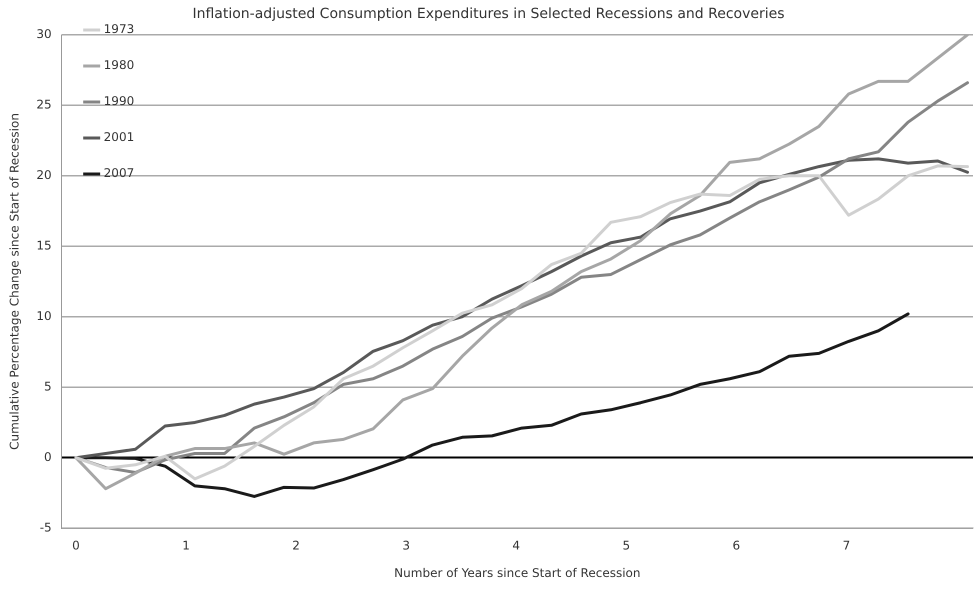  What do you see at coordinates (736, 545) in the screenshot?
I see `x-tick-label: 6` at bounding box center [736, 545].